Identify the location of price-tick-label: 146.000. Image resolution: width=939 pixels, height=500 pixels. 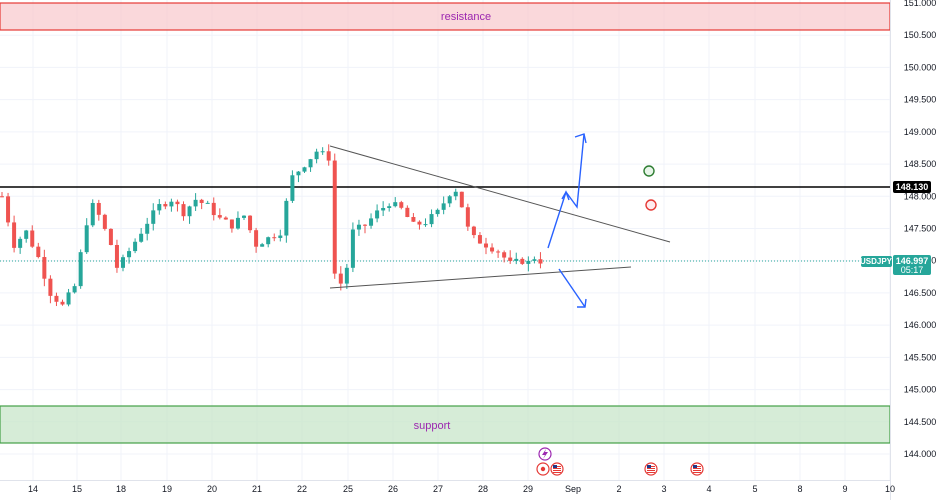
(920, 325).